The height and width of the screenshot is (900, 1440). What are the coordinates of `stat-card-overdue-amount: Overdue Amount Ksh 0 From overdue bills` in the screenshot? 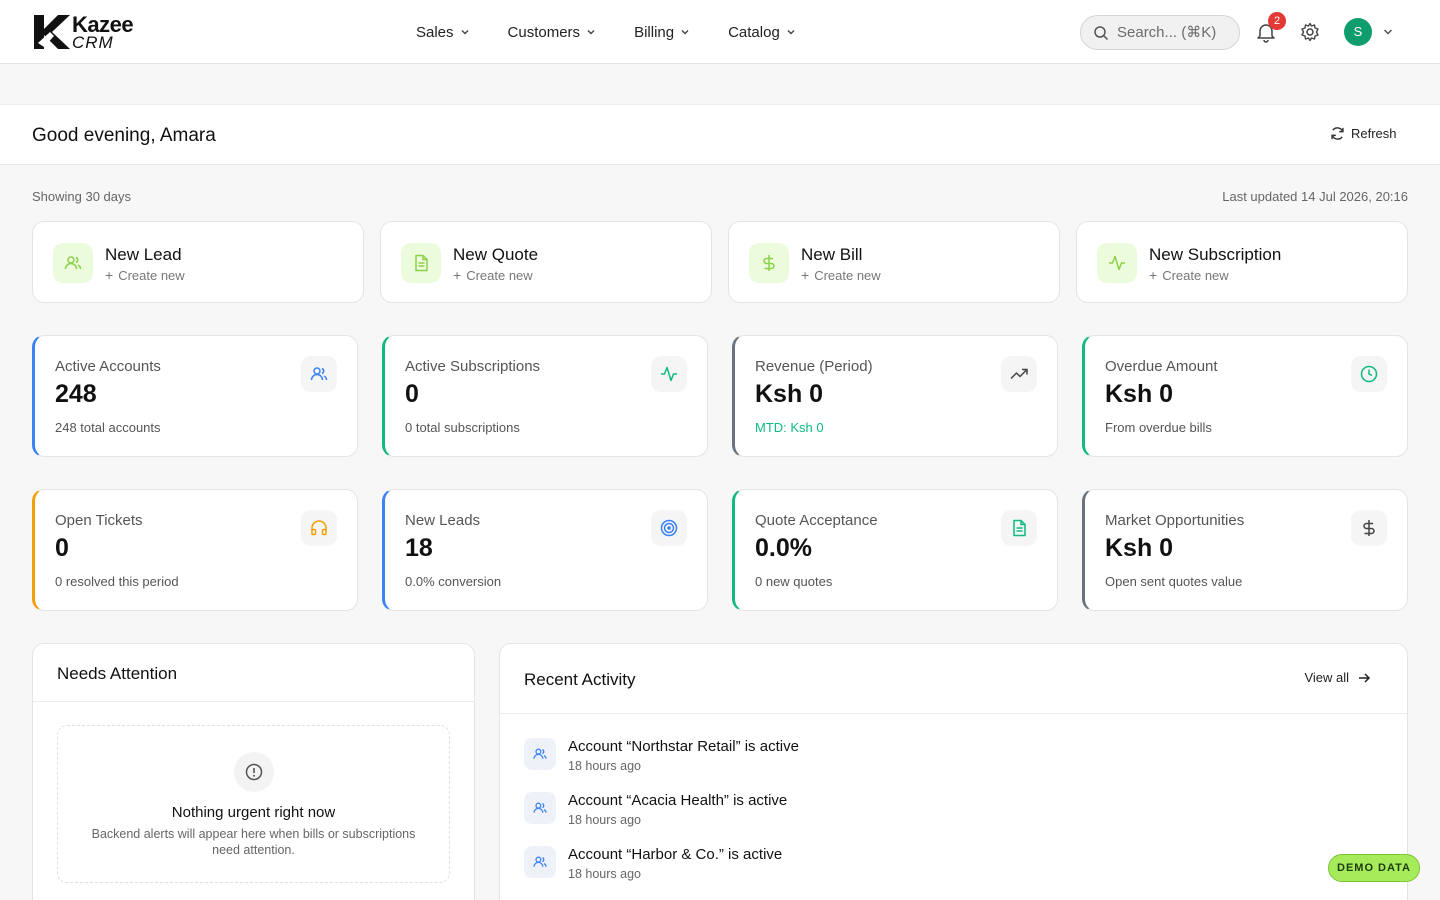 It's located at (1245, 396).